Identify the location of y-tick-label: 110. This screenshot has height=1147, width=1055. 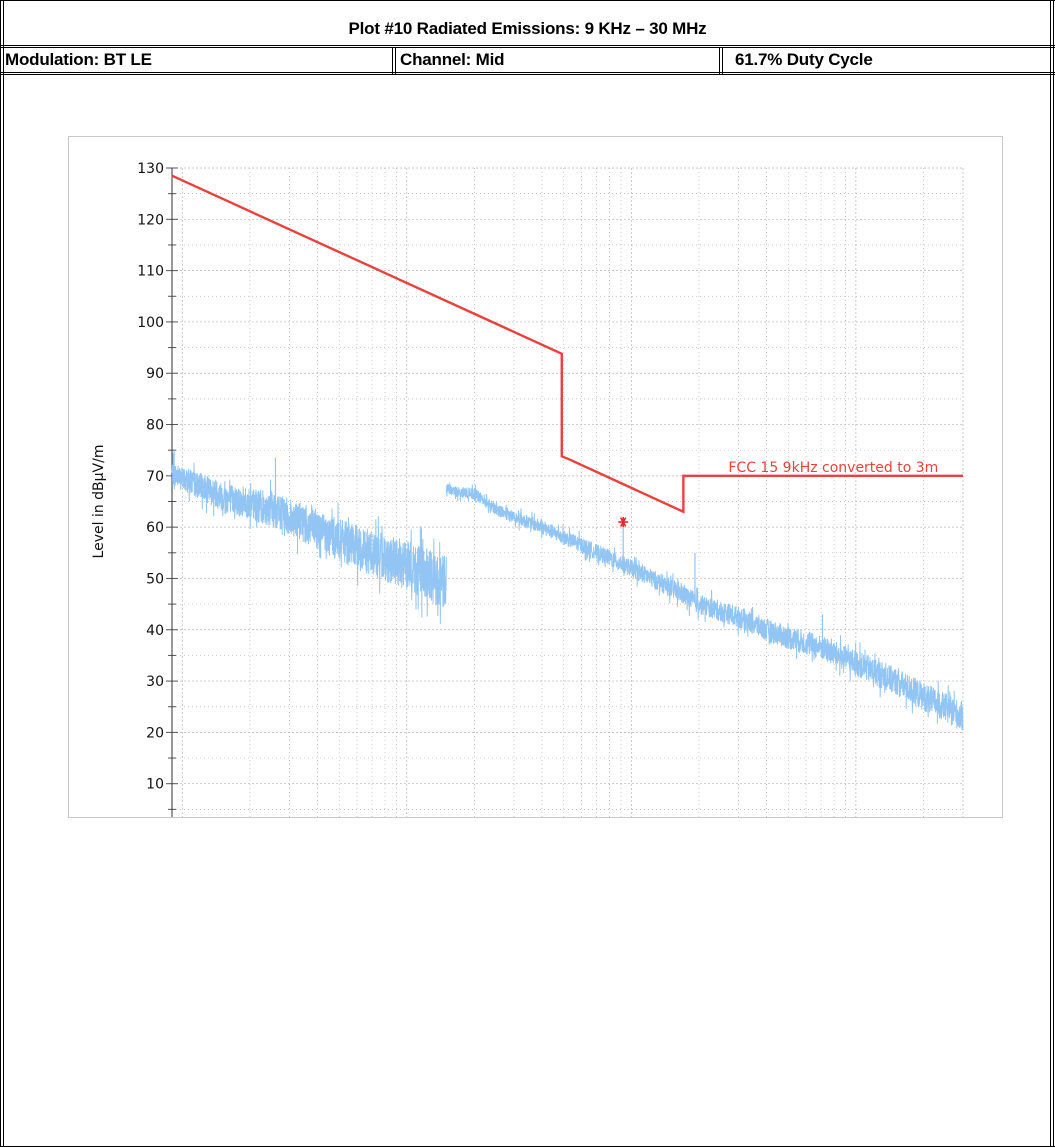
(150, 272).